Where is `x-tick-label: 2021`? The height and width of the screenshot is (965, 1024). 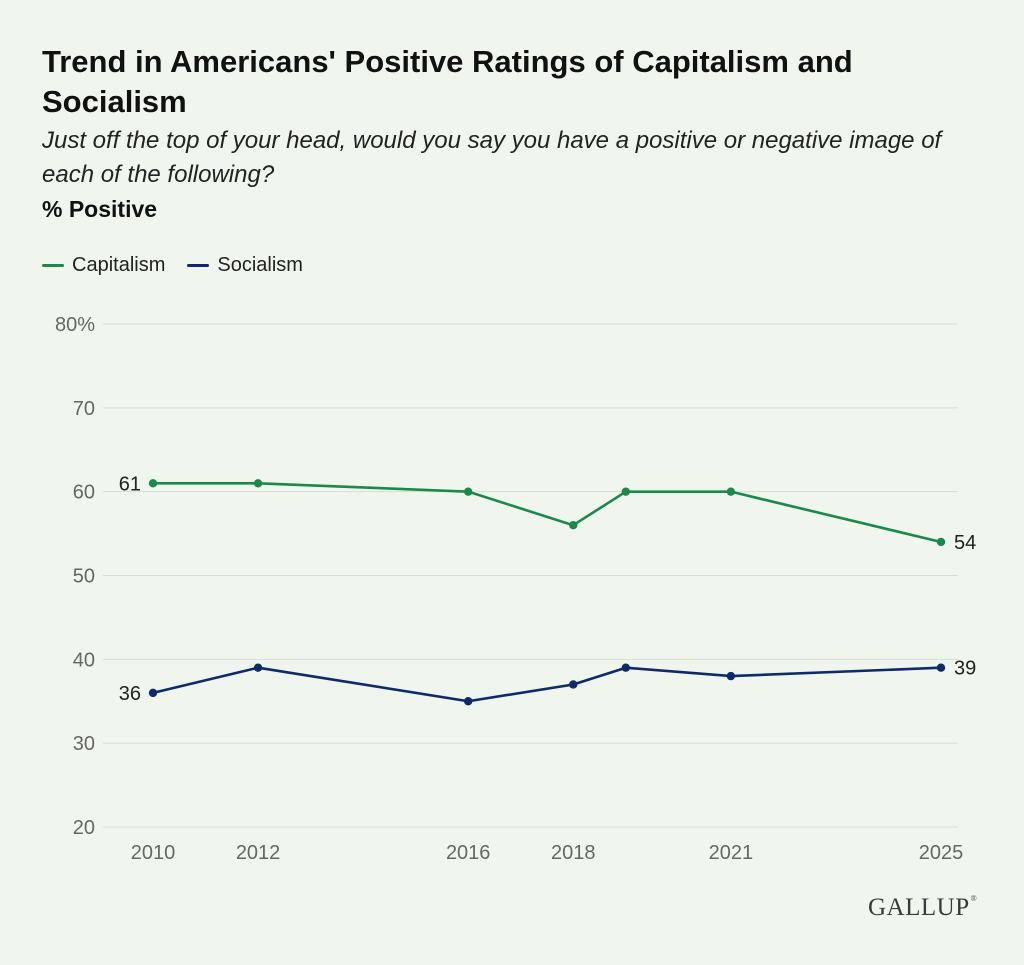 x-tick-label: 2021 is located at coordinates (731, 853).